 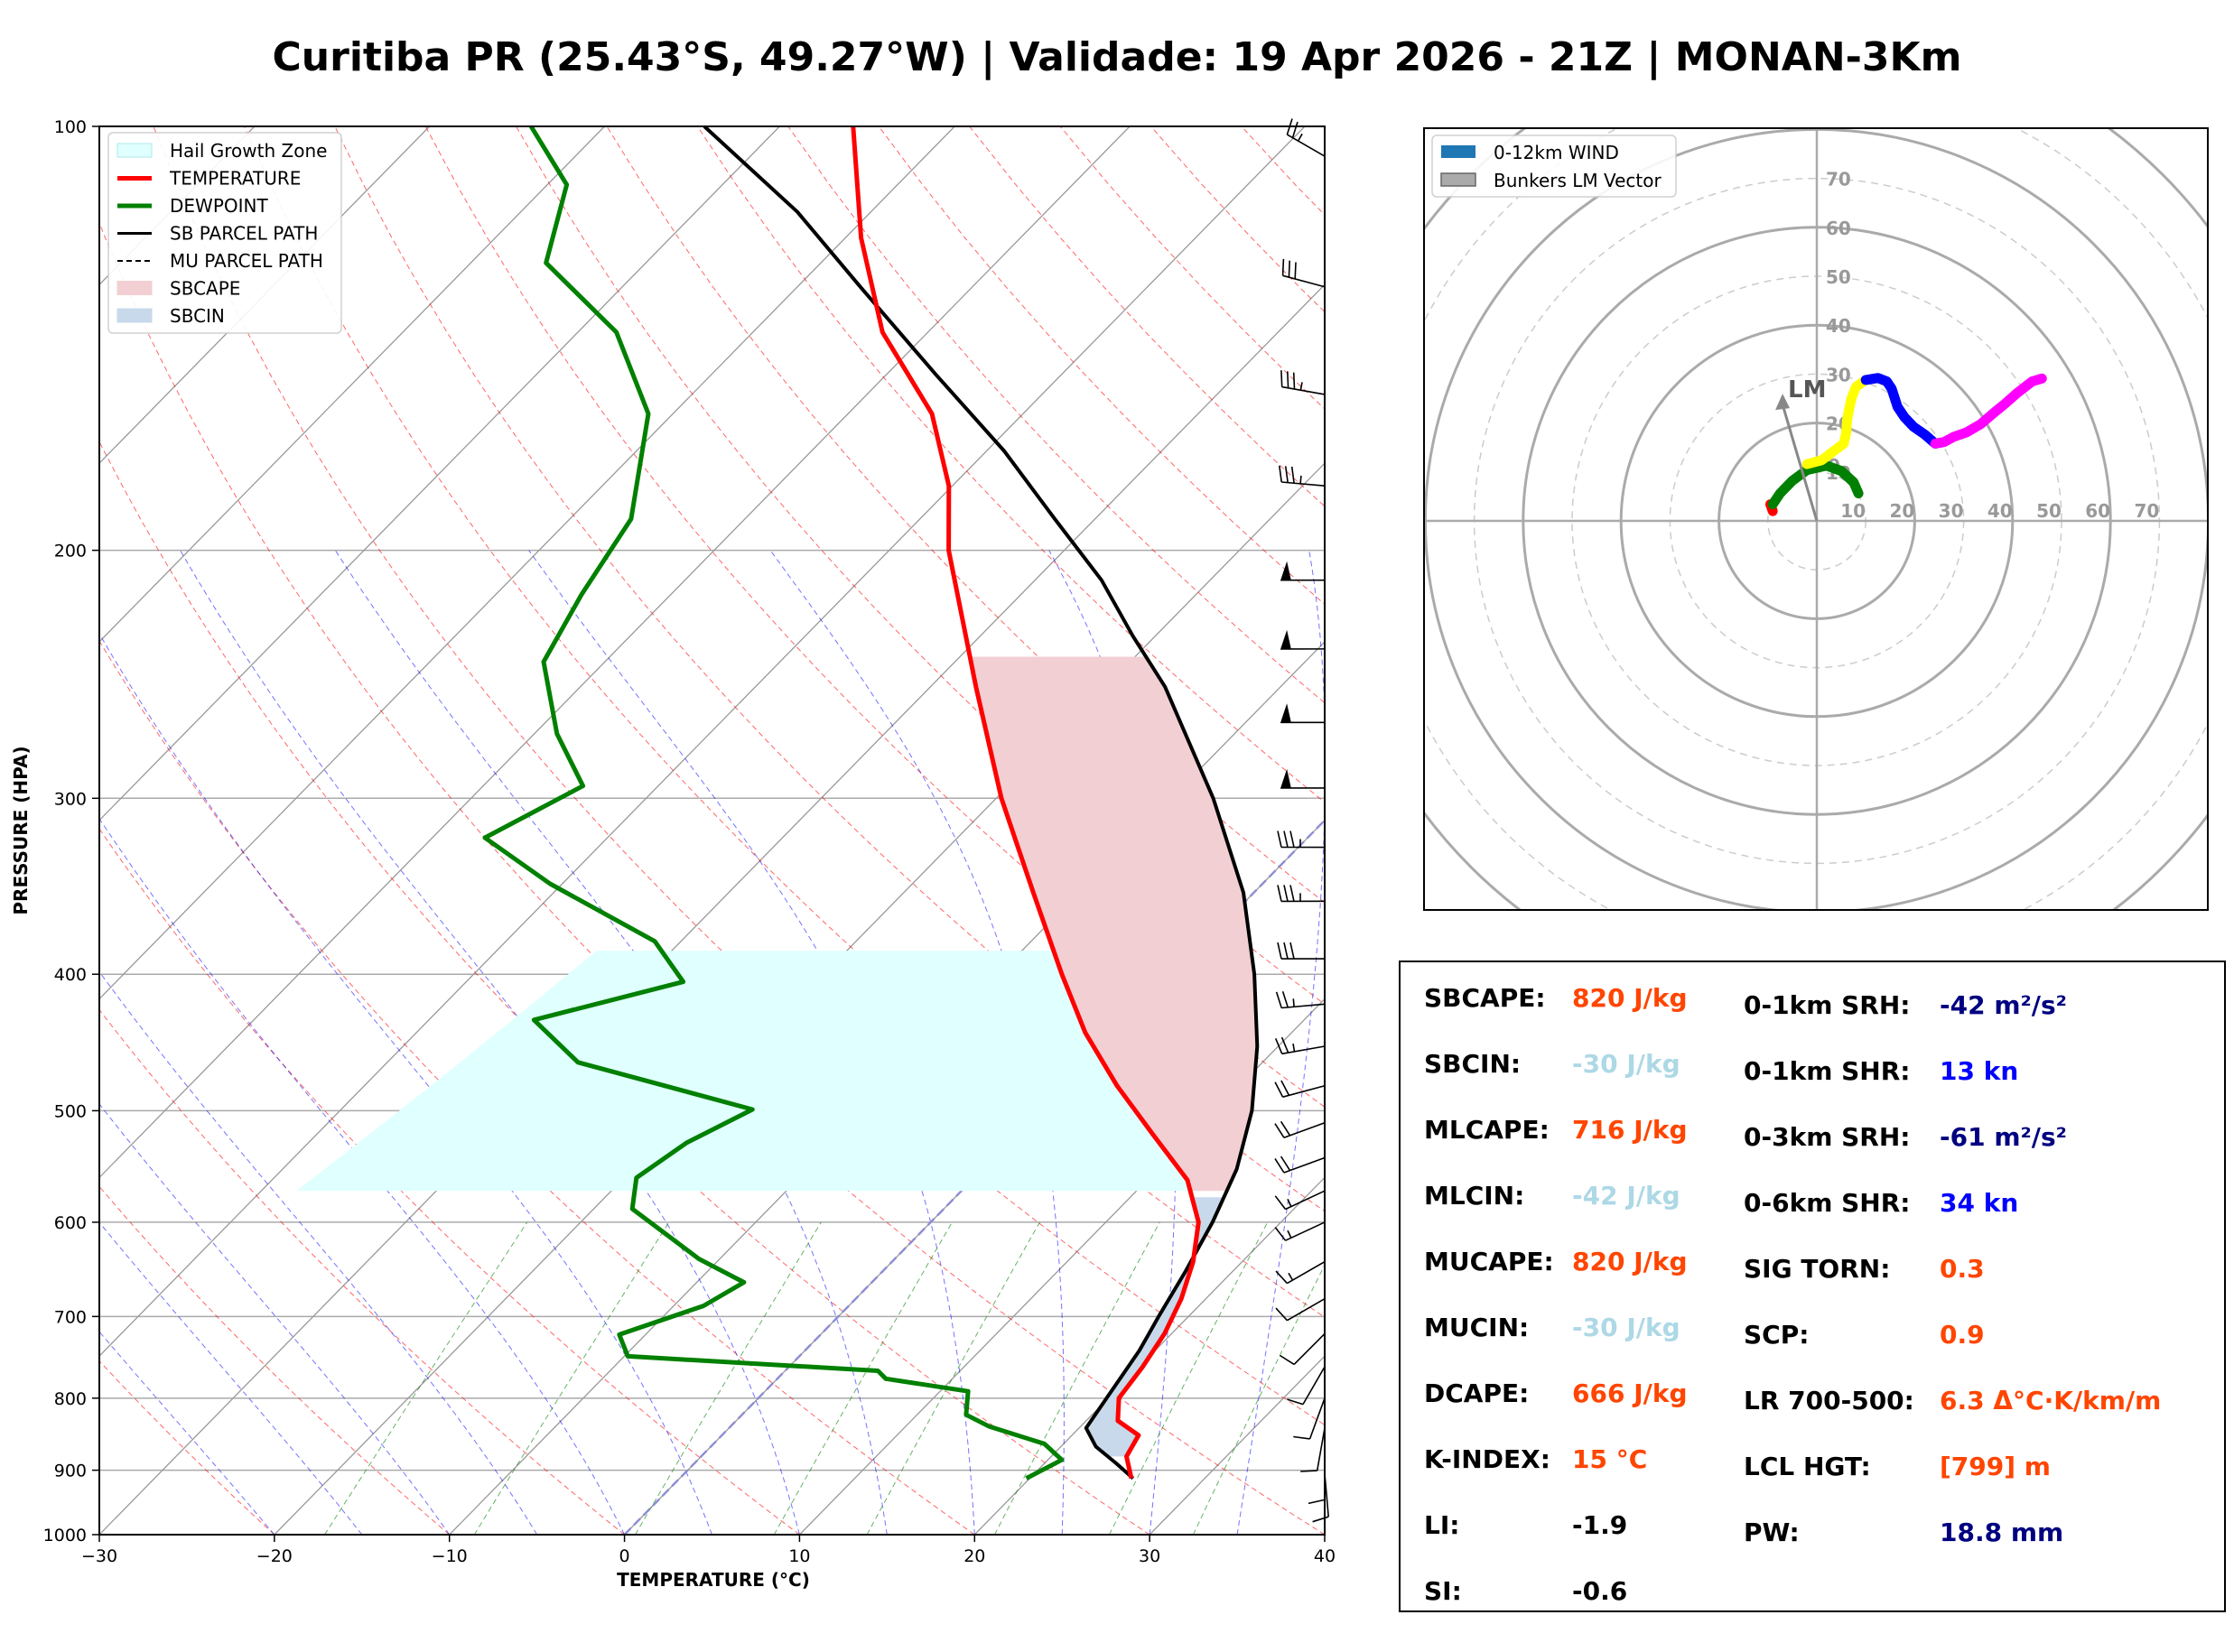 I want to click on hodograph-ring-label-y: 40, so click(x=1838, y=326).